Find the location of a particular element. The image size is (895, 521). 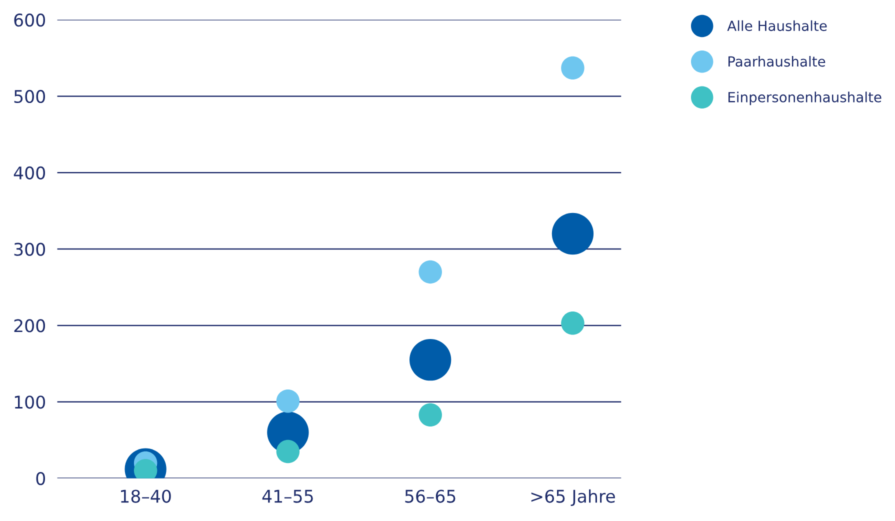

legend-label: Einpersonenhaushalte is located at coordinates (805, 99).